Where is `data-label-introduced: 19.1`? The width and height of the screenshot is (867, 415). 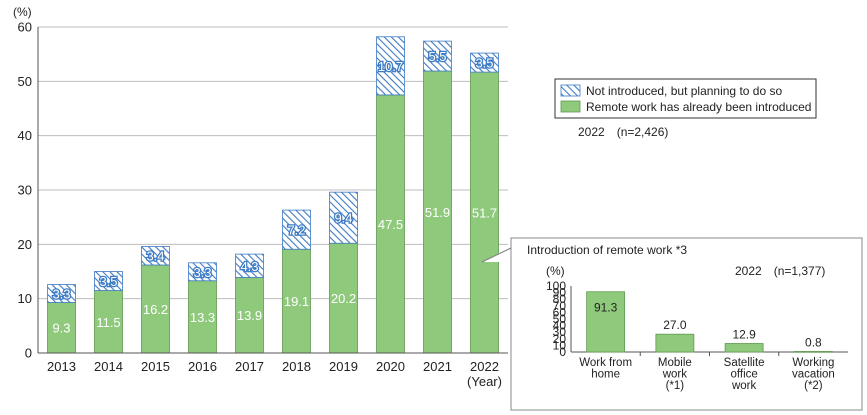
data-label-introduced: 19.1 is located at coordinates (296, 301).